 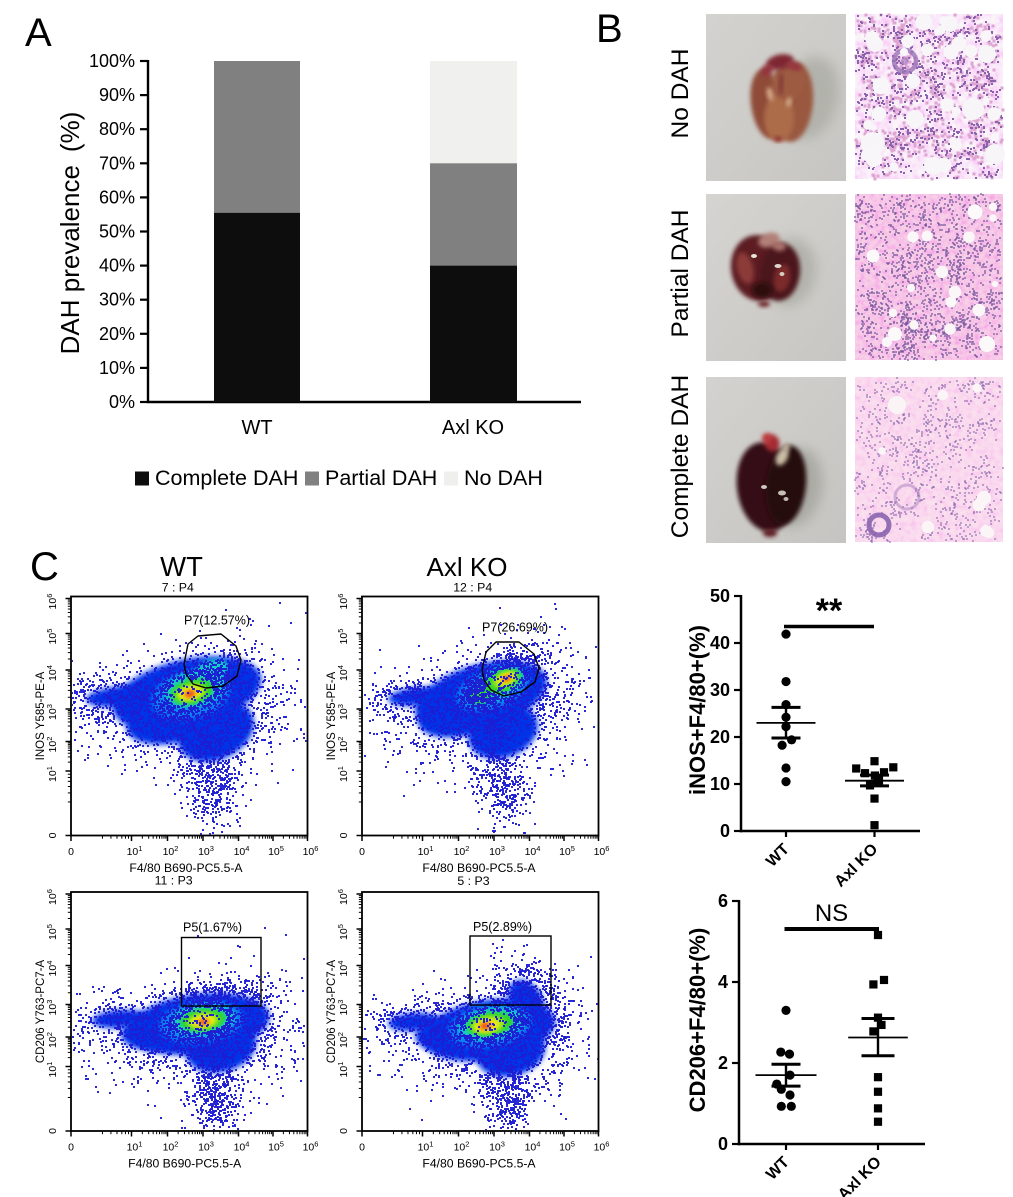 I want to click on svg-text: 12 : P4, so click(x=472, y=587).